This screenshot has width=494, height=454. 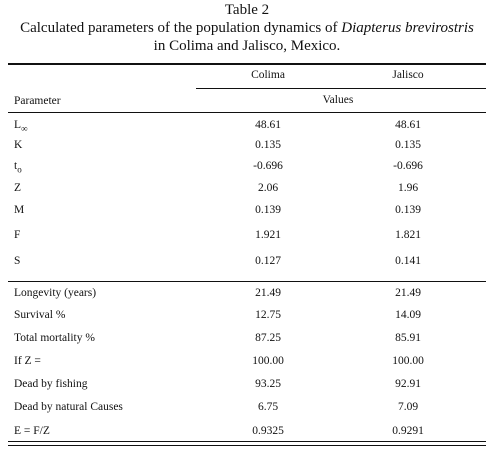 I want to click on parameter-cell: Z, so click(x=17, y=188).